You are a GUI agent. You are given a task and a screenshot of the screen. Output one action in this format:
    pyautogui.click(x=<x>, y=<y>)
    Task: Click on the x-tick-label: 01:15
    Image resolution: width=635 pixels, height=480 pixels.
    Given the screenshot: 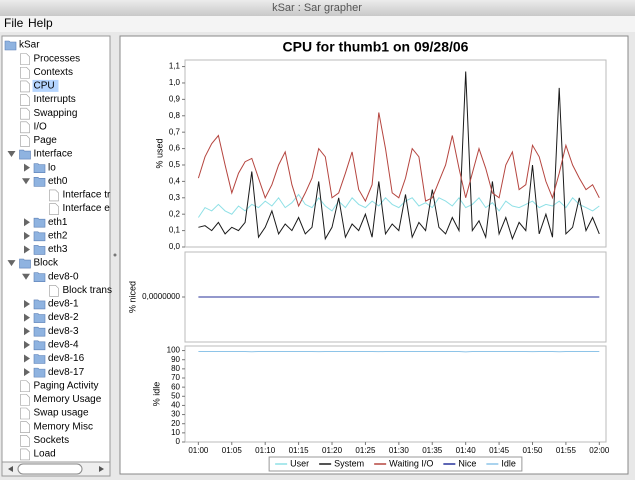 What is the action you would take?
    pyautogui.click(x=299, y=450)
    